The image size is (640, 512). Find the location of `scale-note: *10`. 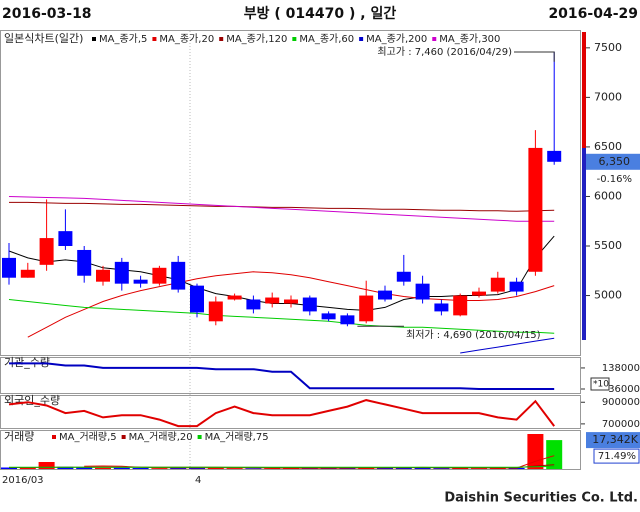

scale-note: *10 is located at coordinates (601, 385).